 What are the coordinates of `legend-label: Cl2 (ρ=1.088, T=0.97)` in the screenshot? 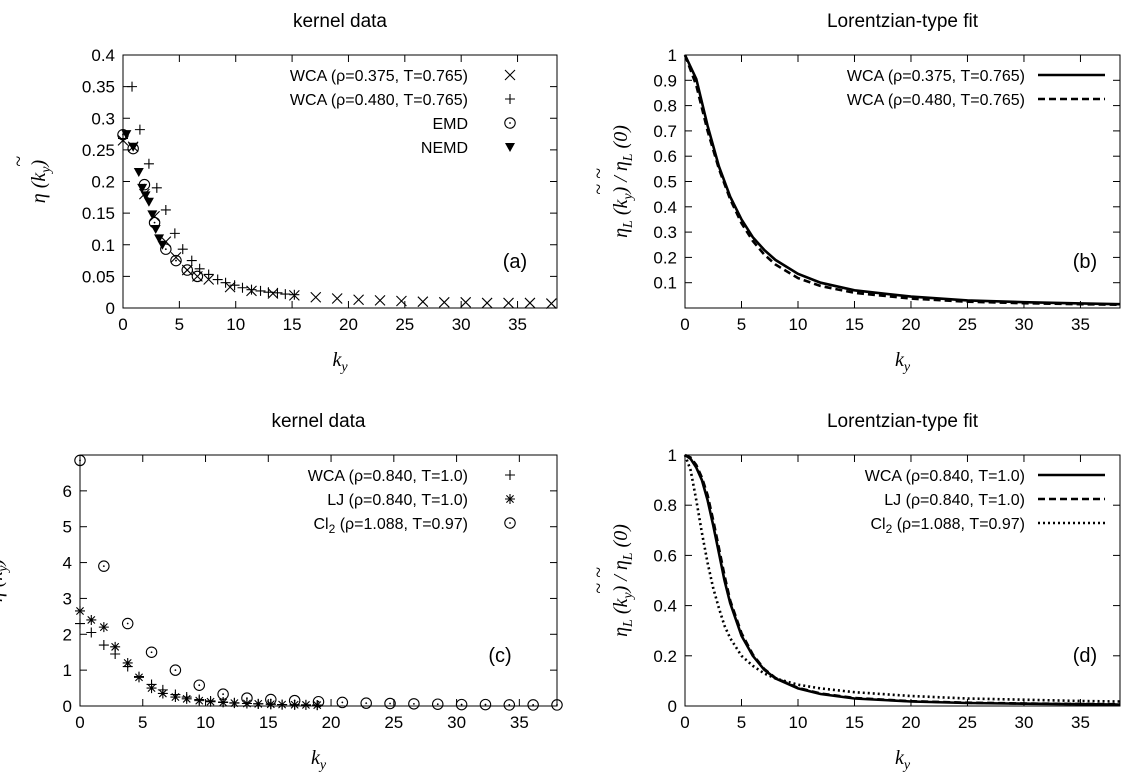 It's located at (947, 526).